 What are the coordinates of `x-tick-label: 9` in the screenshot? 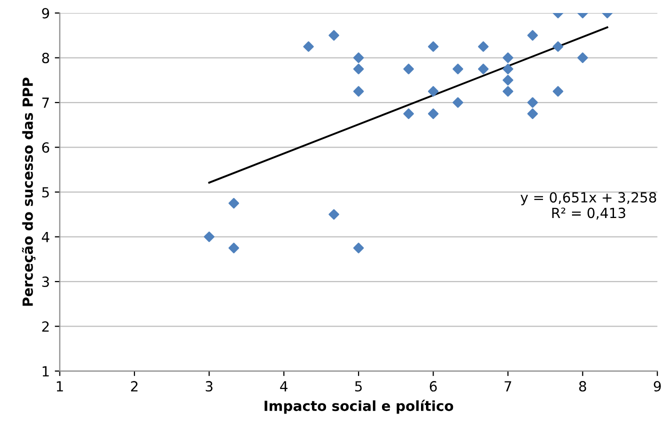 It's located at (657, 386).